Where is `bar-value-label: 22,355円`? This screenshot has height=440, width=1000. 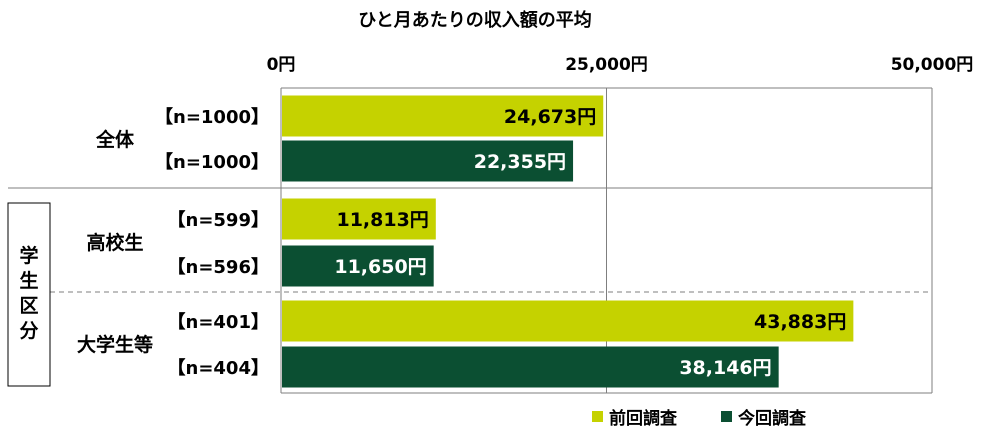 bar-value-label: 22,355円 is located at coordinates (520, 162).